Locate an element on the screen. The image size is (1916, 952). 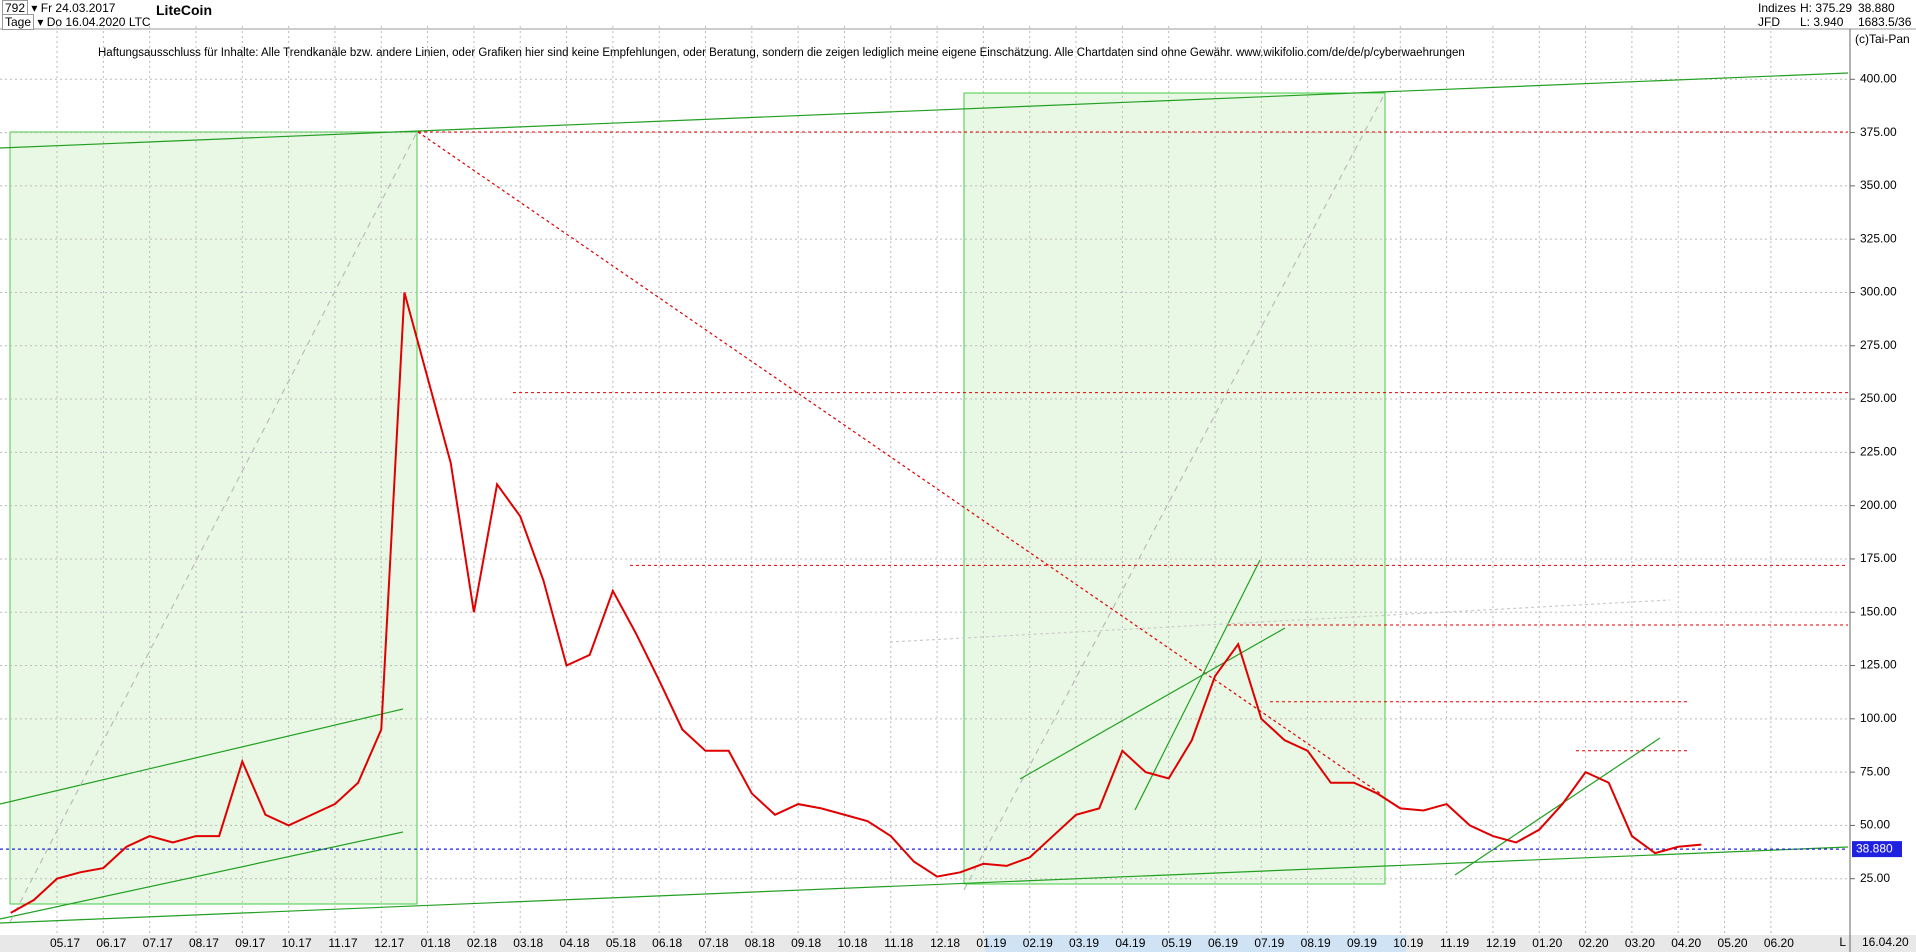
x-tick-label: 12.19 is located at coordinates (1501, 943).